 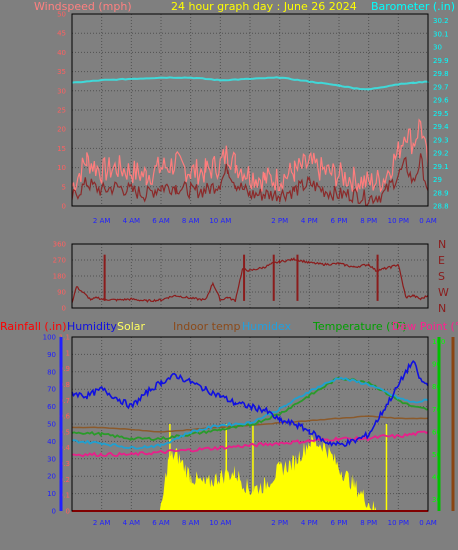 I want to click on climate-x-tick-label: 2 AM, so click(x=102, y=523).